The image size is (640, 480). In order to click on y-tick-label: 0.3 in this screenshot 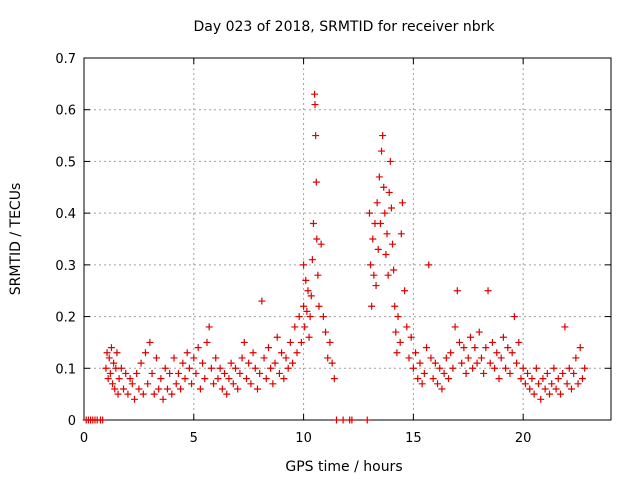, I will do `click(65, 266)`.